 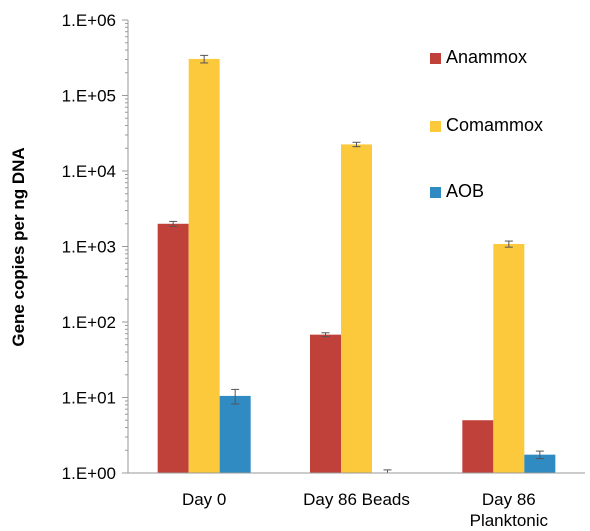 What do you see at coordinates (204, 499) in the screenshot?
I see `x-category-label: Day 0` at bounding box center [204, 499].